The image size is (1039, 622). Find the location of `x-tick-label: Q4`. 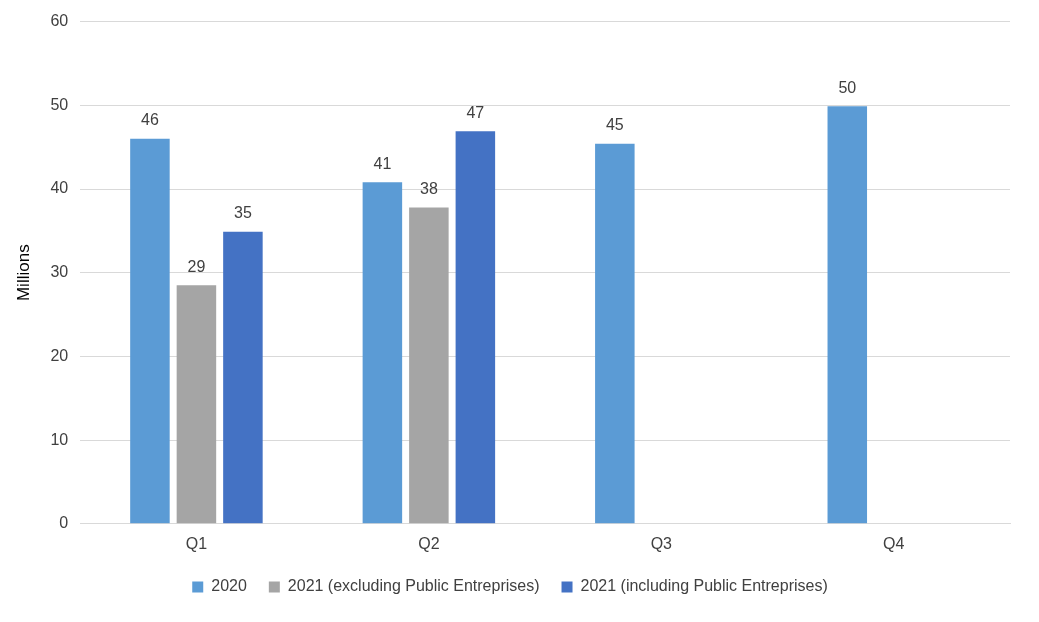

x-tick-label: Q4 is located at coordinates (894, 543).